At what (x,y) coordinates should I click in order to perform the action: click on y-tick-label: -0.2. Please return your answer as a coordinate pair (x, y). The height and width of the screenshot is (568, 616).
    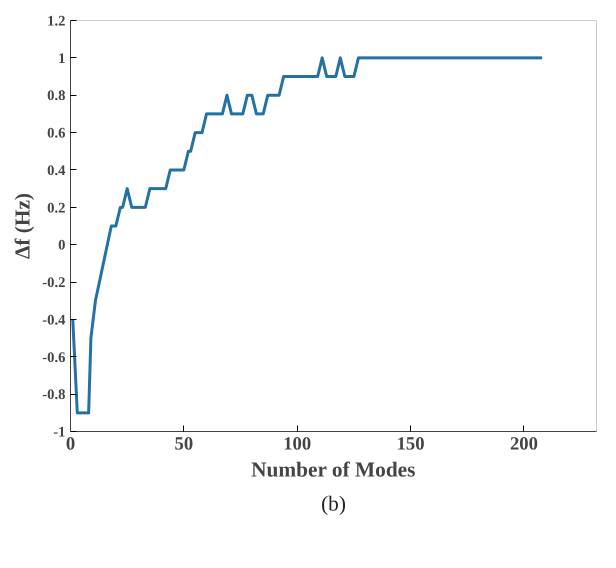
    Looking at the image, I should click on (54, 283).